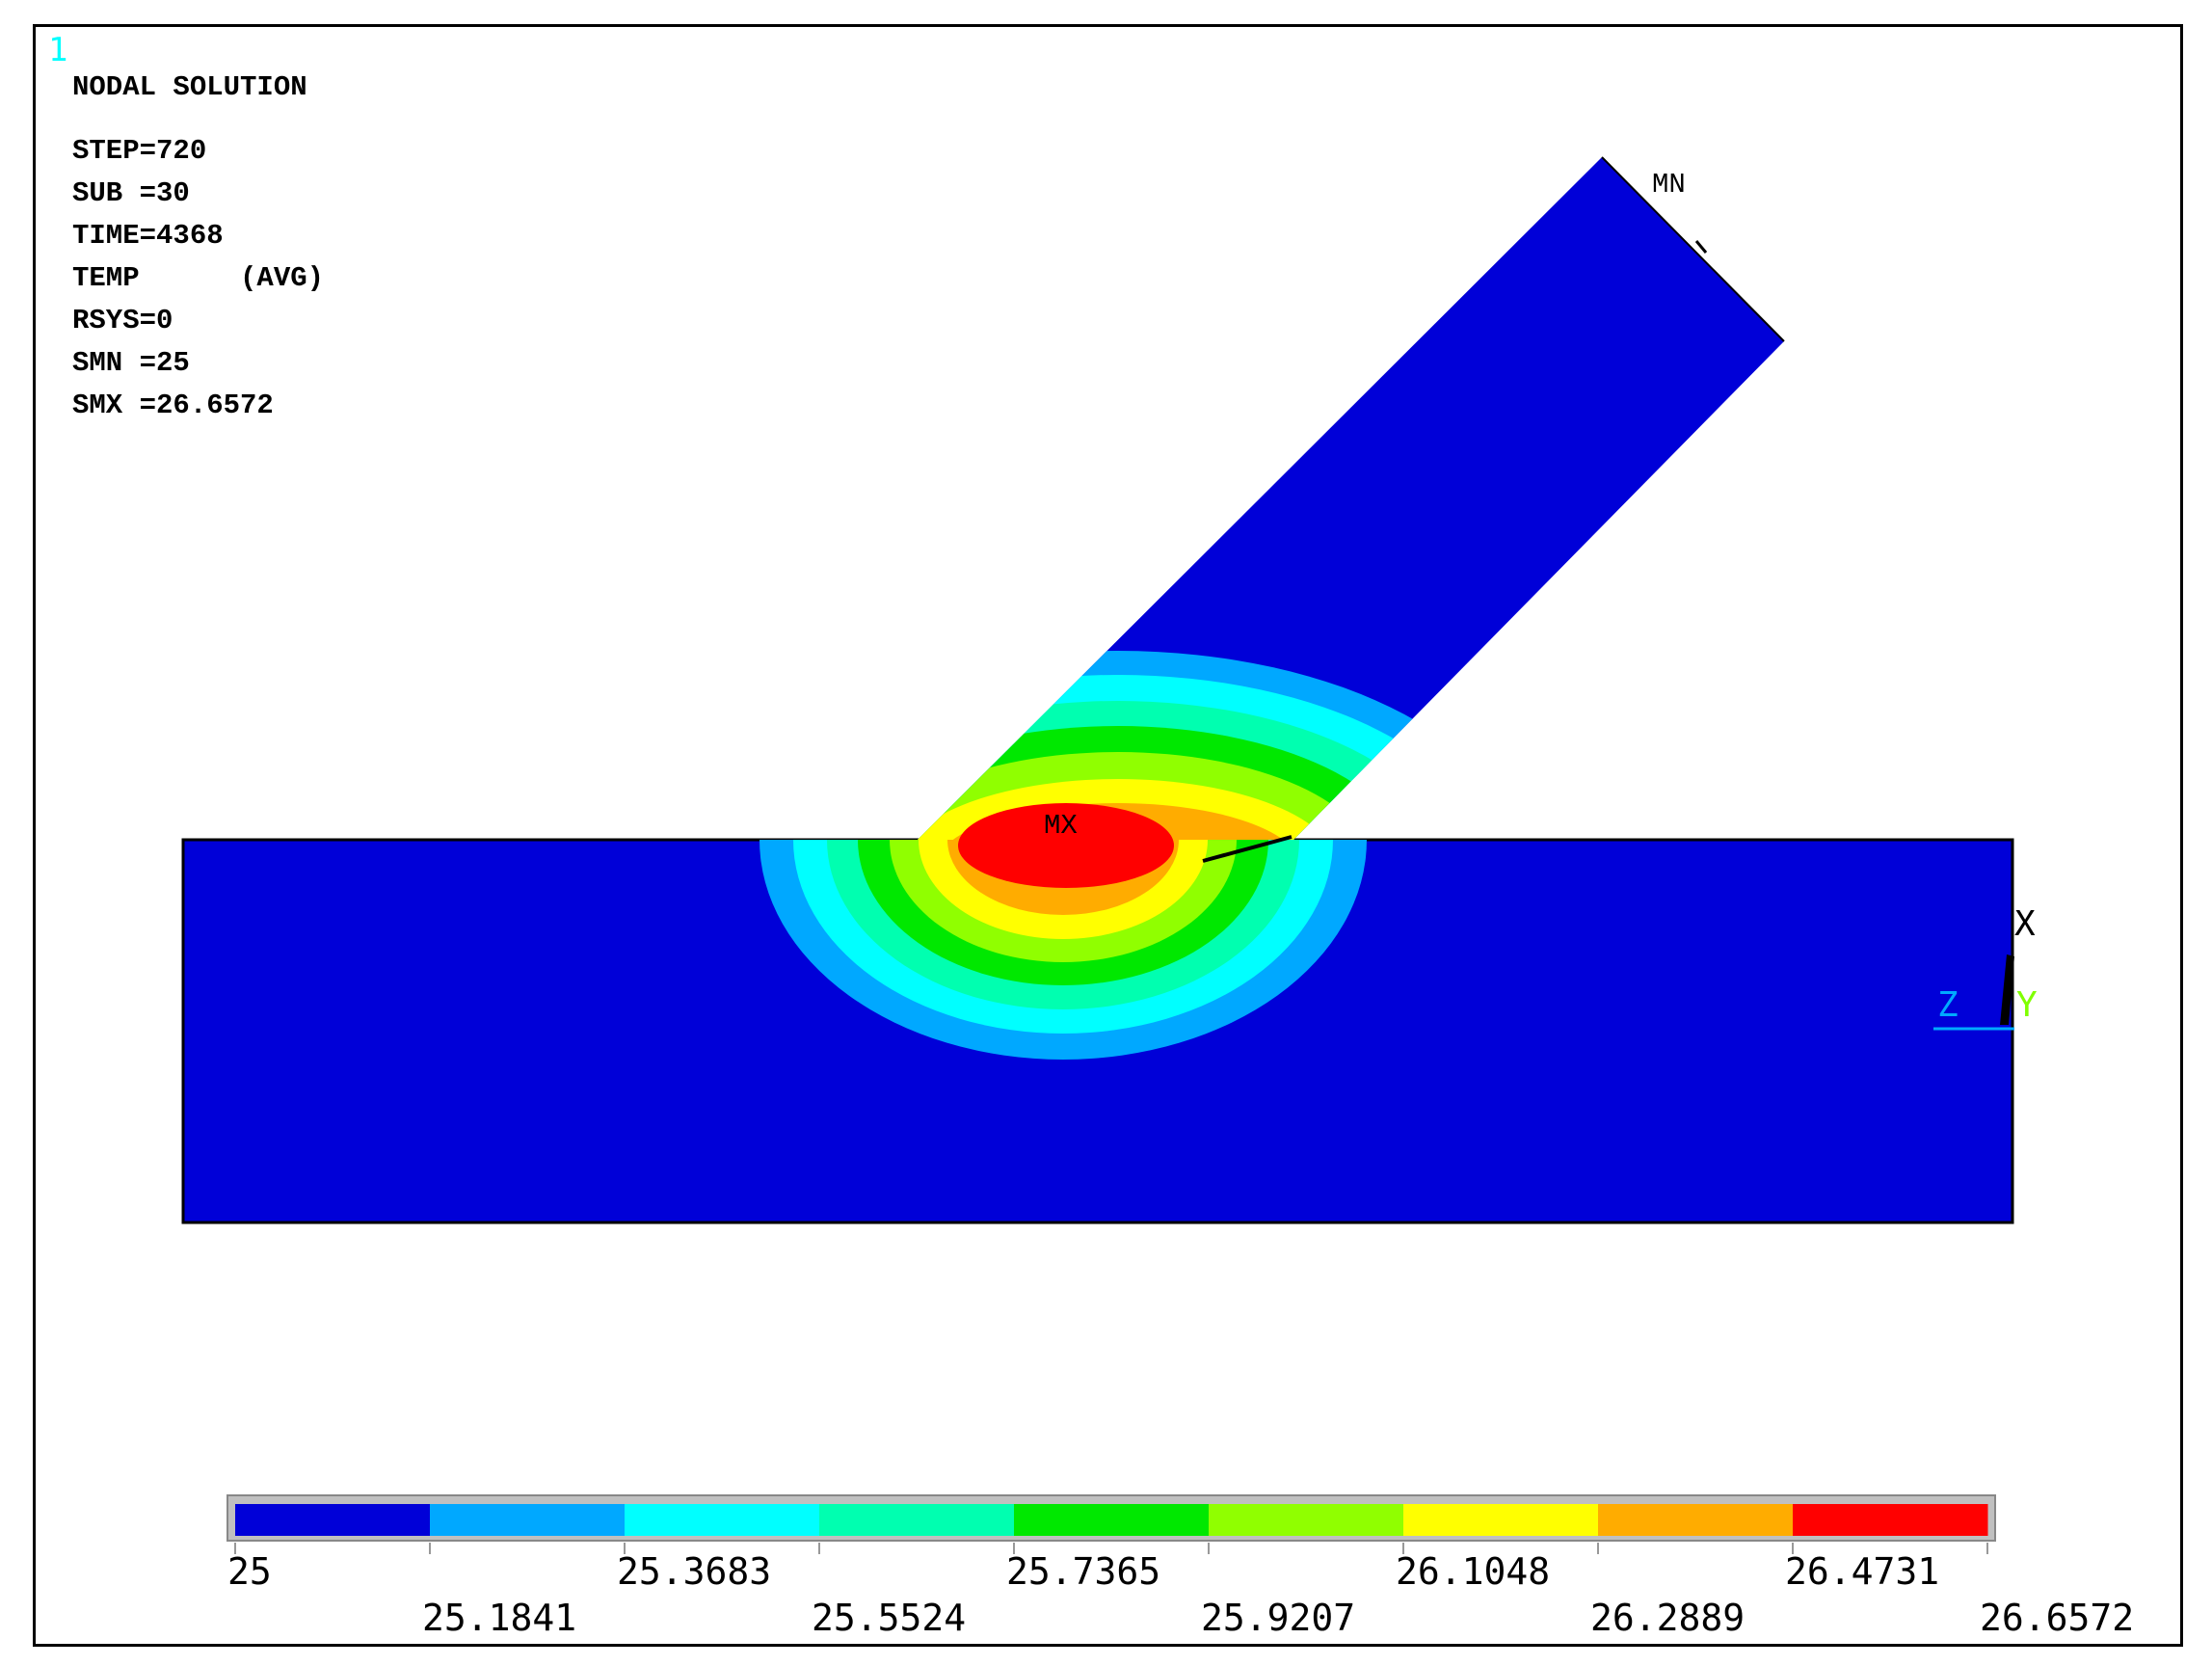 The height and width of the screenshot is (1666, 2212). Describe the element at coordinates (173, 405) in the screenshot. I see `info-line-smx: SMX =26.6572` at that location.